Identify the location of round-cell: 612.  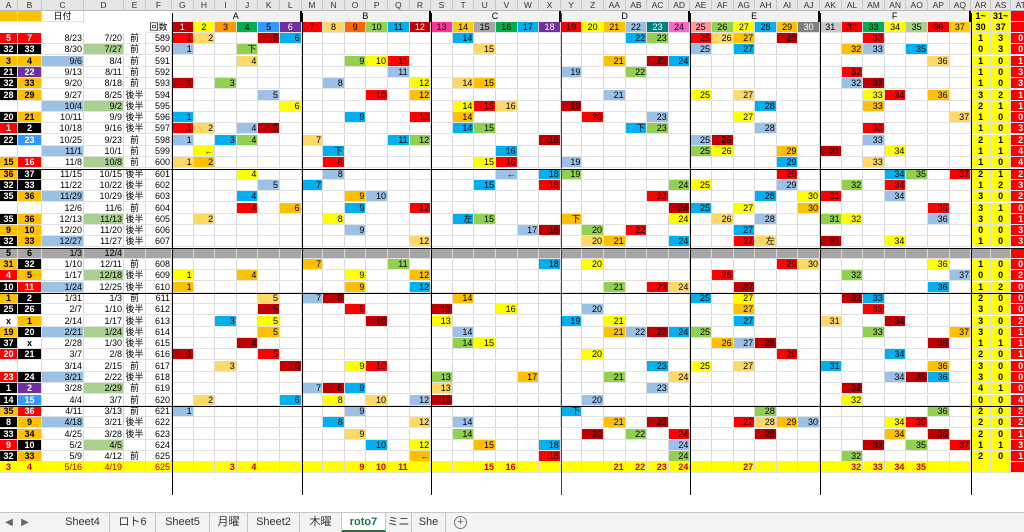
(159, 310).